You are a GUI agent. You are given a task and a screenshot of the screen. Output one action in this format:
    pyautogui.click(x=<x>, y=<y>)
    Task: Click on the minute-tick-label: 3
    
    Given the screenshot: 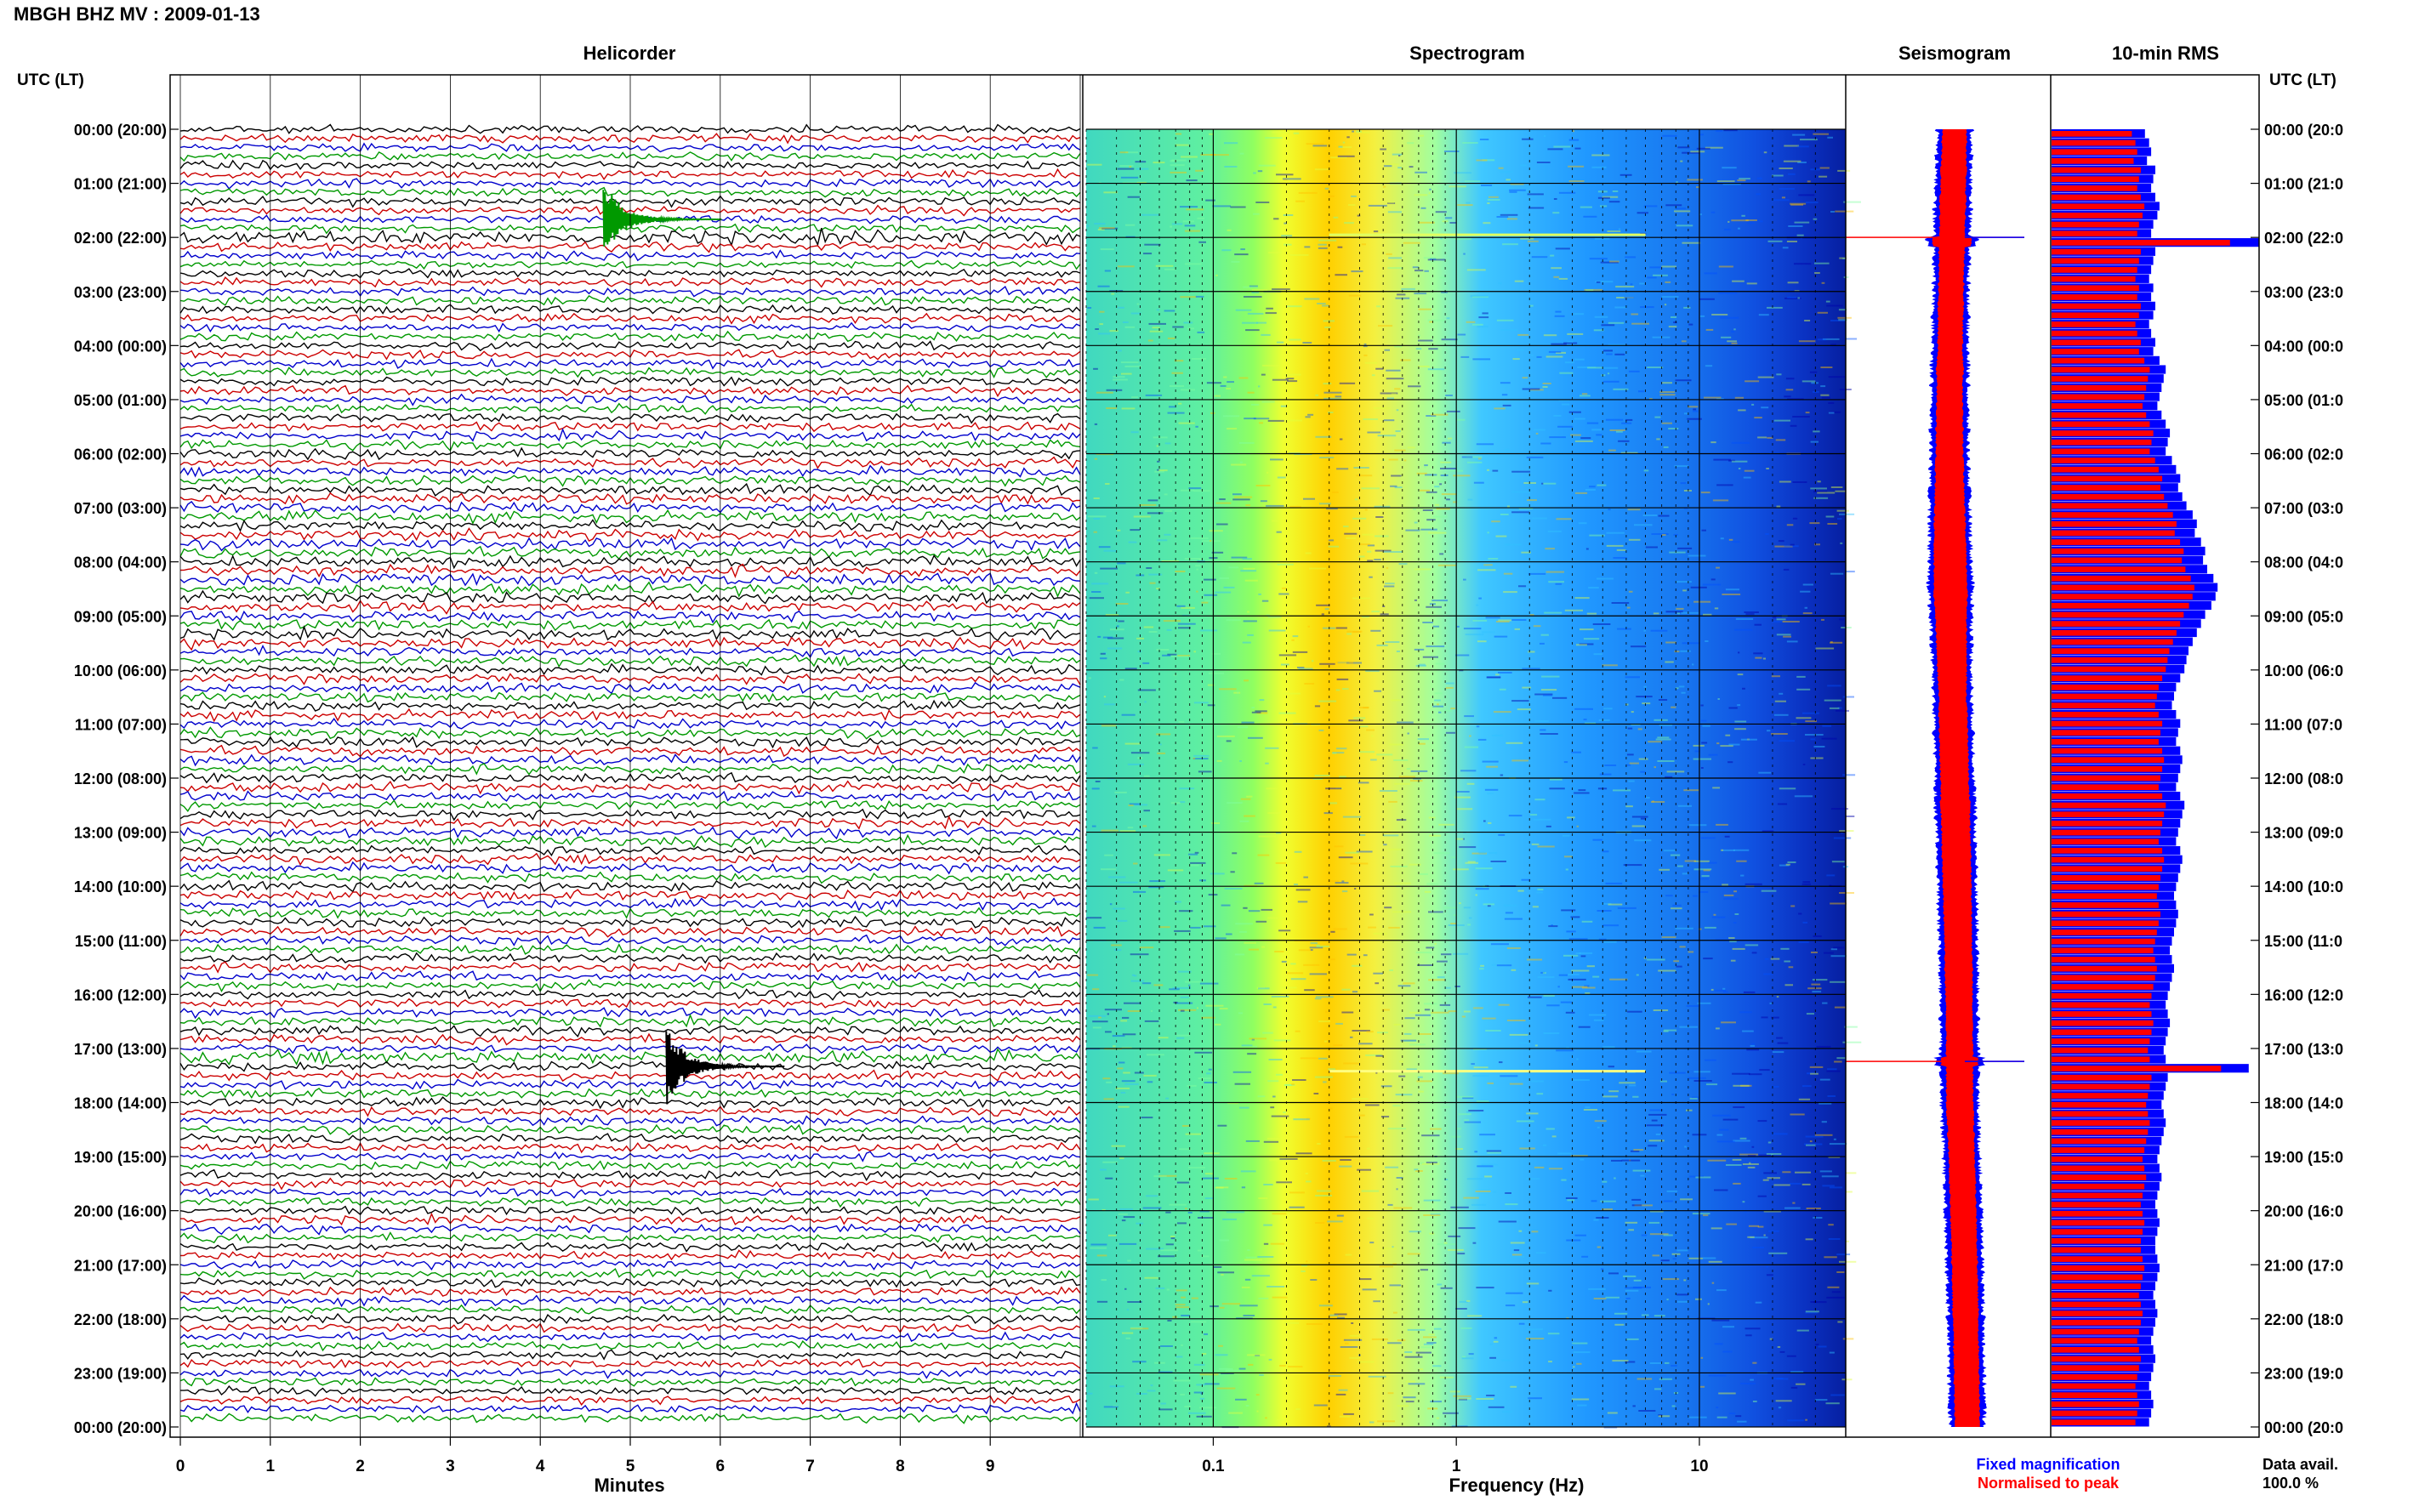 What is the action you would take?
    pyautogui.click(x=450, y=1466)
    